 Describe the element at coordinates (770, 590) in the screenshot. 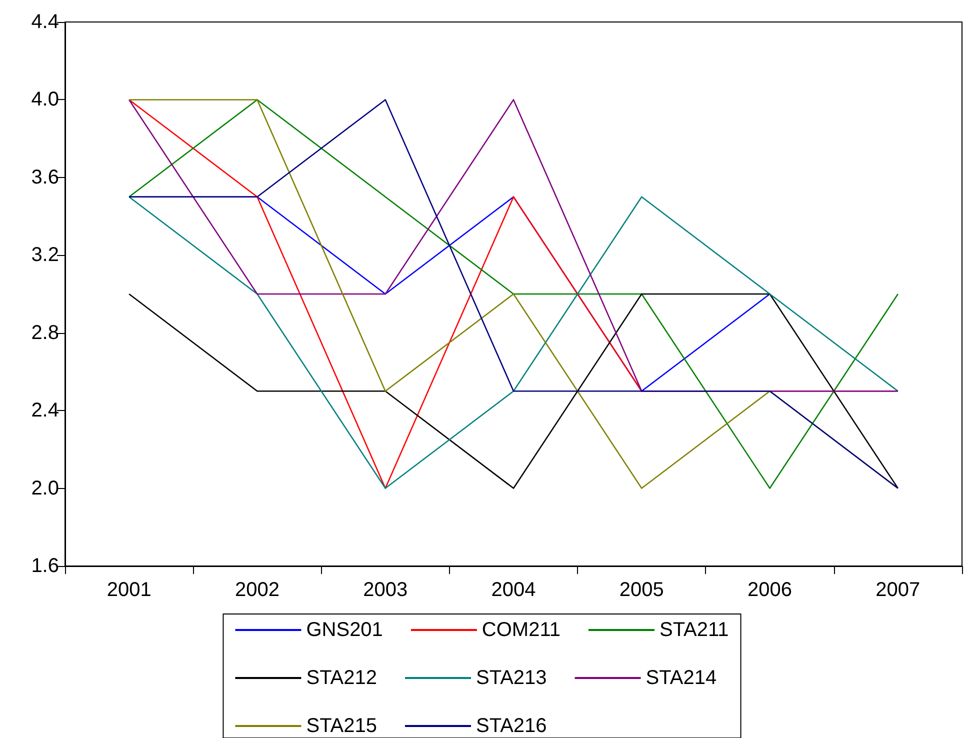

I see `x-tick-label: 2006` at that location.